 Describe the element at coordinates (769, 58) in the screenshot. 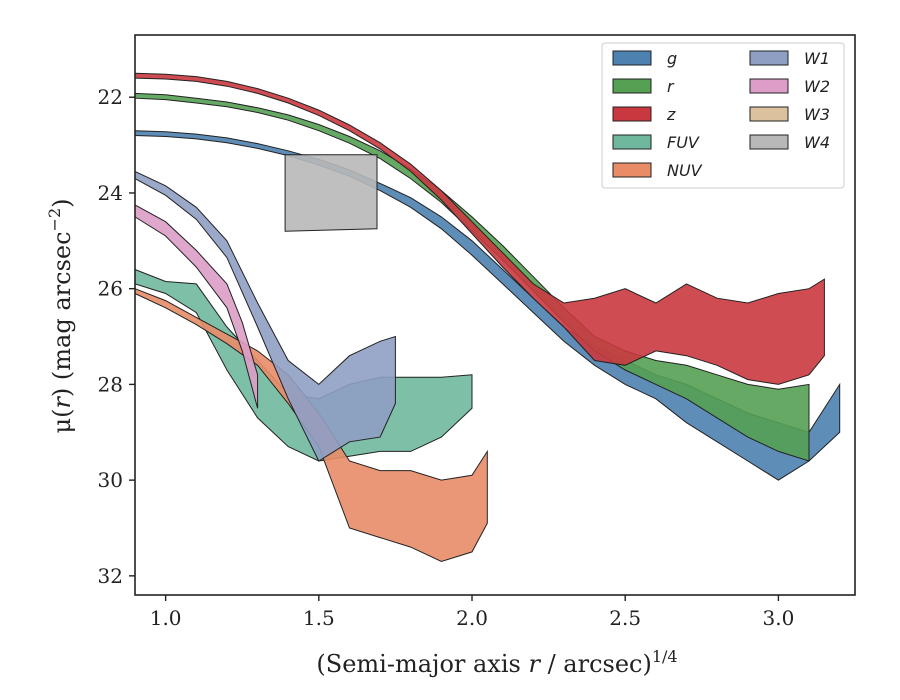

I see `legend-swatch-w1` at that location.